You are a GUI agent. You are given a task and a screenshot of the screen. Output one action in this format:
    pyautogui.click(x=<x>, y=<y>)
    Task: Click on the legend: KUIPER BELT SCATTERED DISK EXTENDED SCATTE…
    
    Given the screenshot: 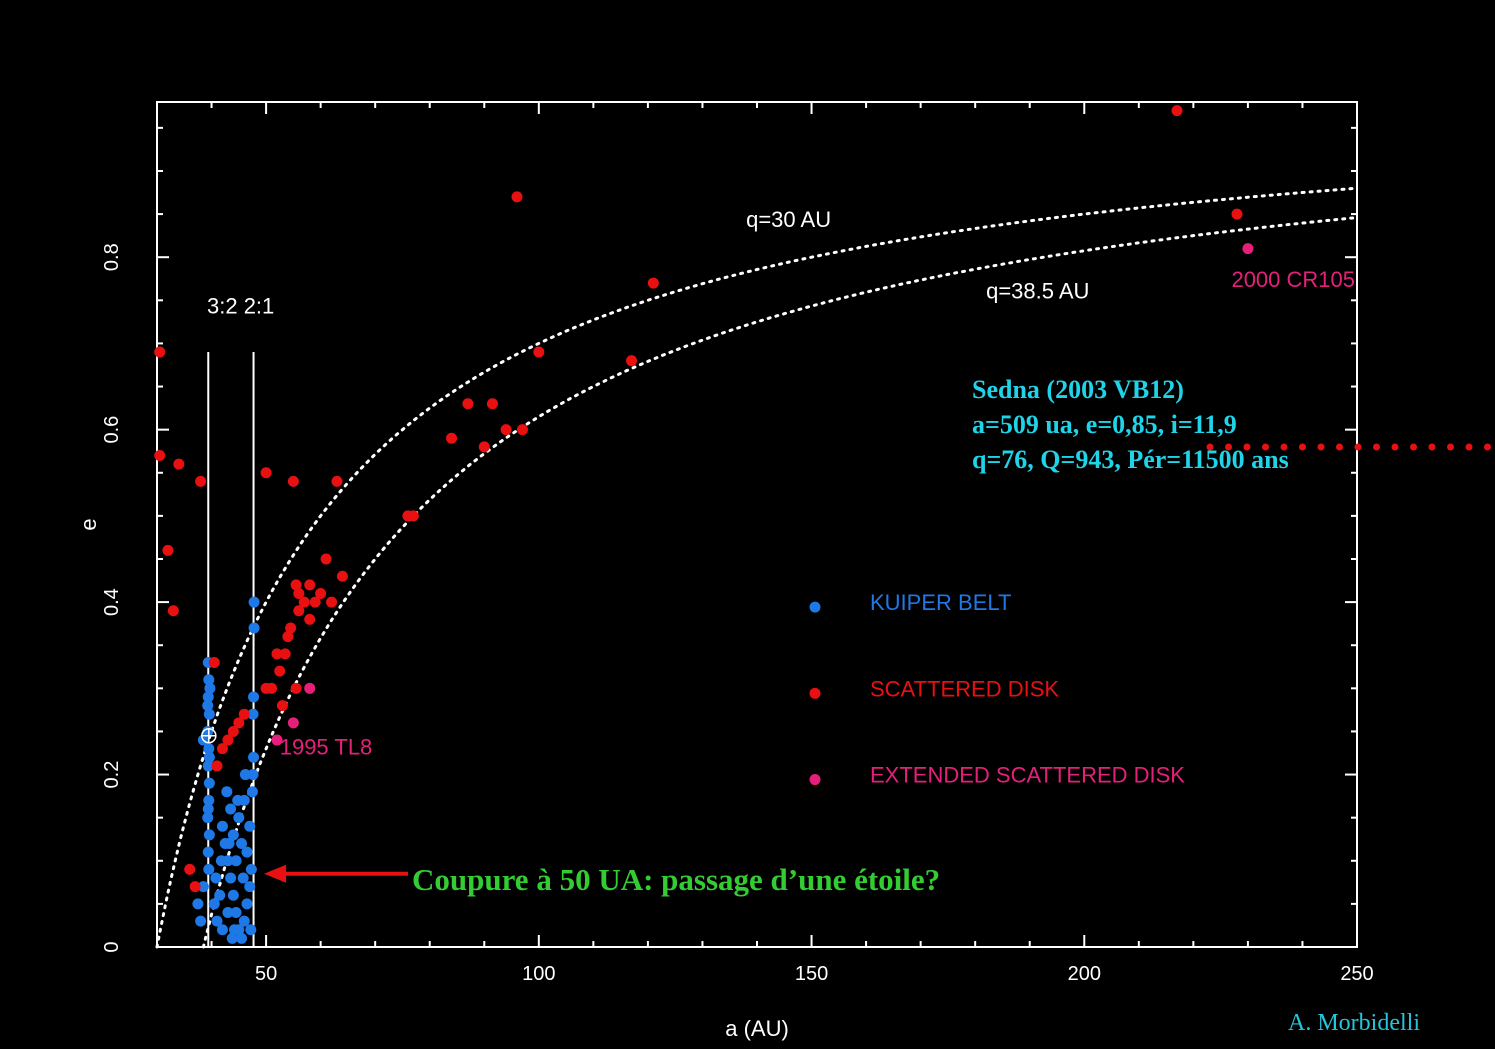 What is the action you would take?
    pyautogui.click(x=997, y=689)
    